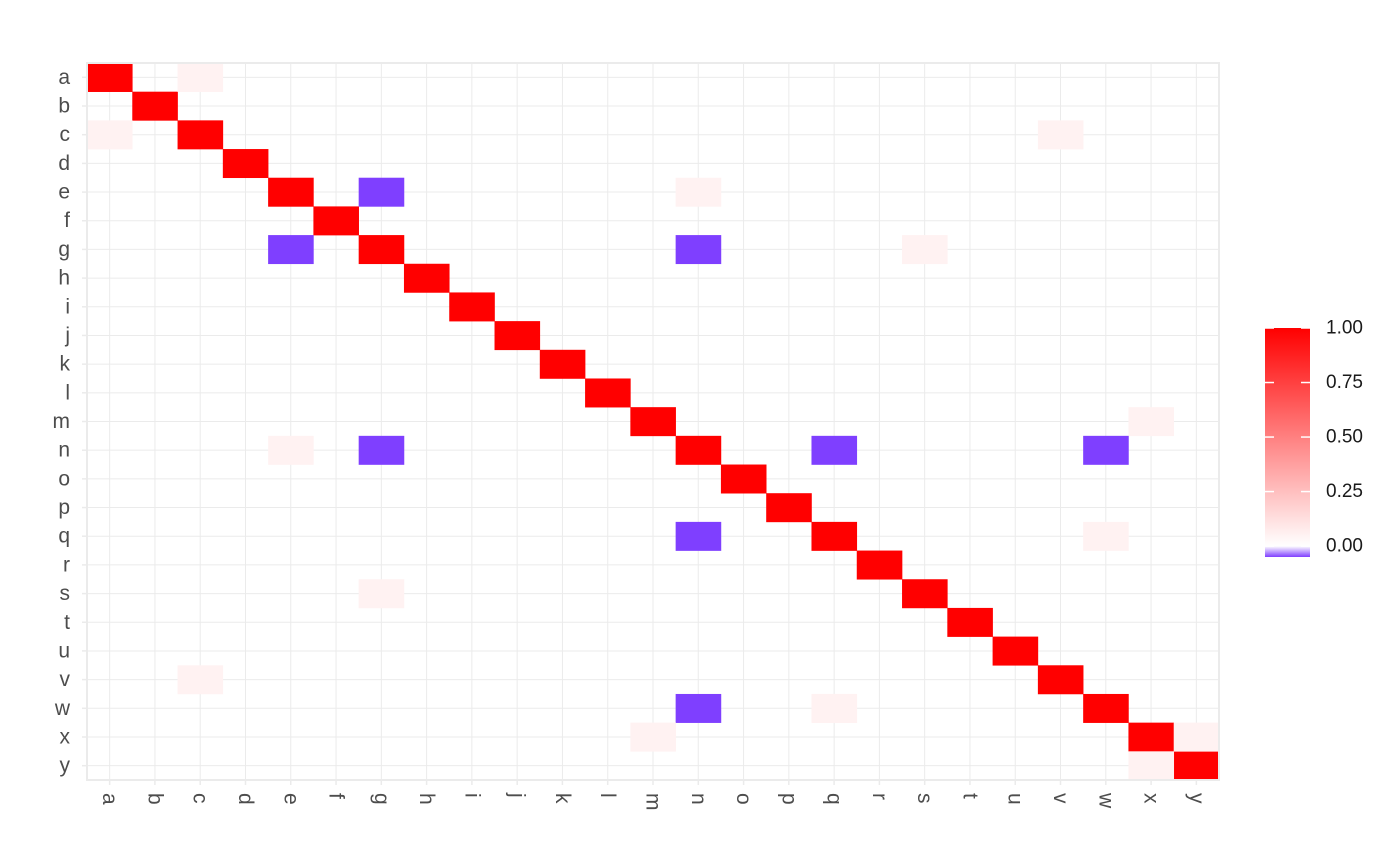 The image size is (1400, 866). Describe the element at coordinates (834, 708) in the screenshot. I see `cell-q-w` at that location.